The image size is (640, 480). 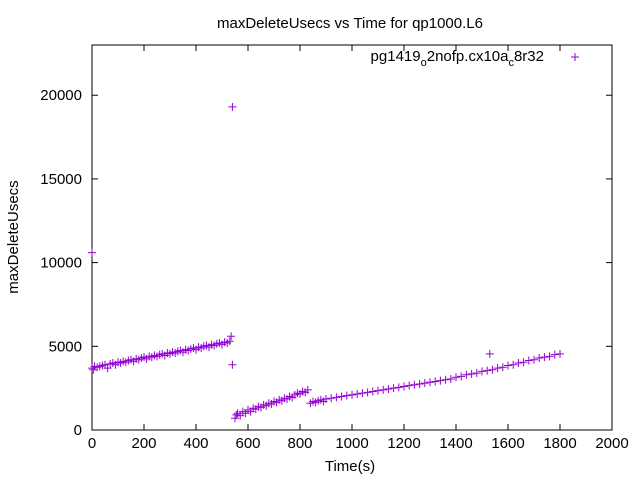 I want to click on legend: pg1419o2nofp.cx10ac8r32, so click(x=475, y=58).